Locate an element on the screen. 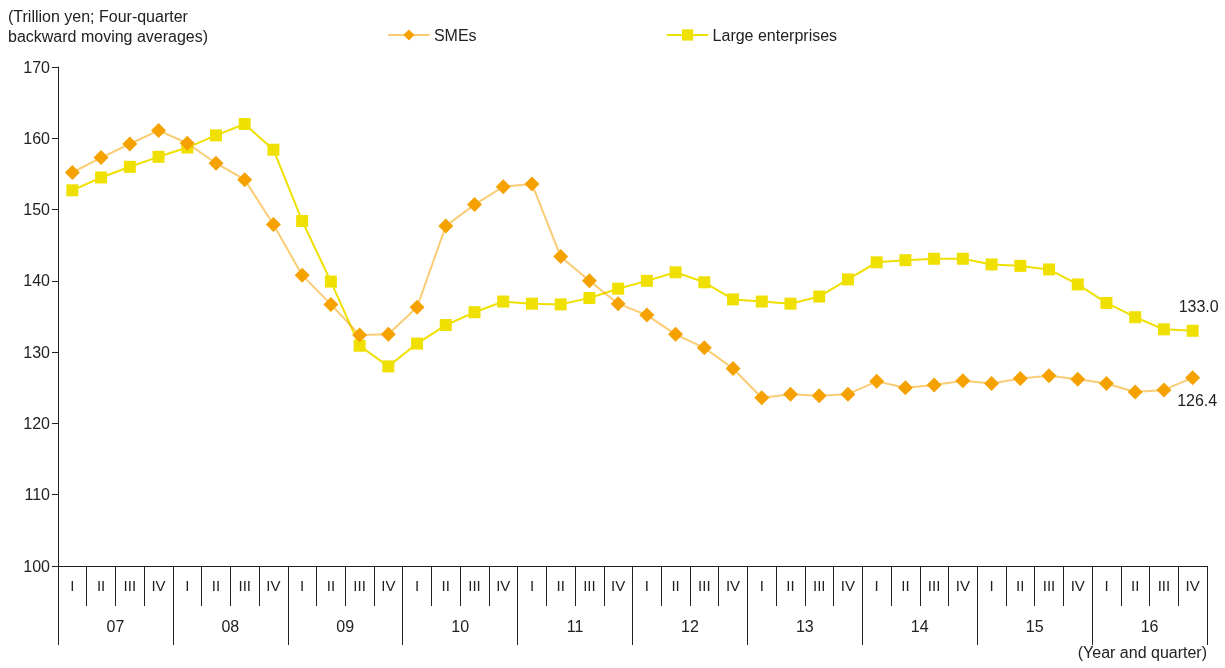 This screenshot has width=1225, height=668. y-tick-label: 150 is located at coordinates (37, 210).